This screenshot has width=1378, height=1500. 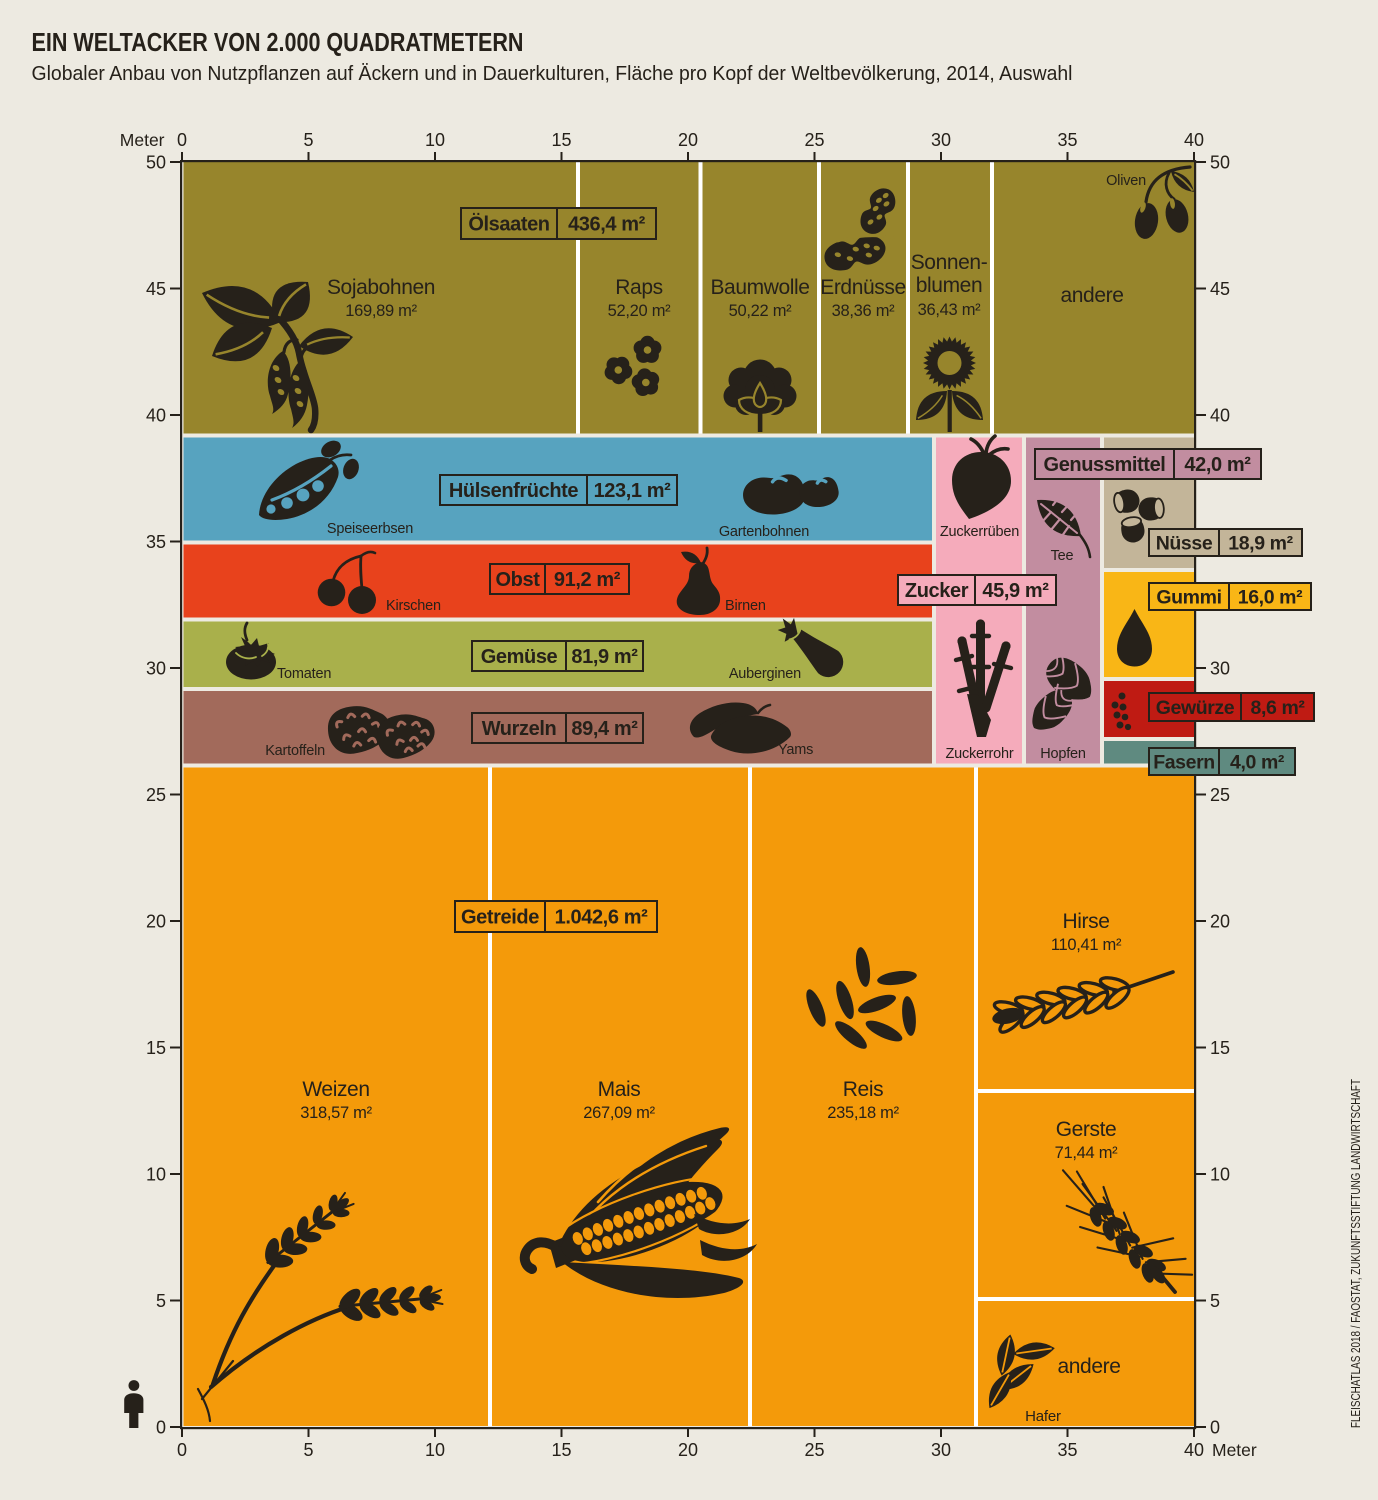 I want to click on svg-text: Reis, so click(x=863, y=1089).